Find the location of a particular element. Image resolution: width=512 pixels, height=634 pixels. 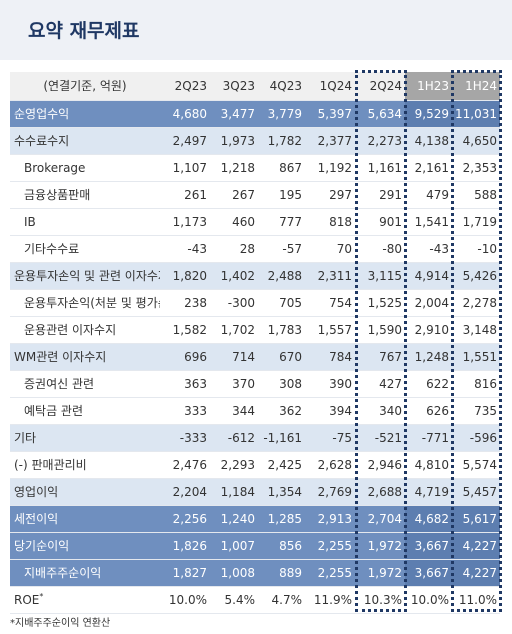

row-label: 운용투자손익 및 관련 이자수지 is located at coordinates (85, 276).